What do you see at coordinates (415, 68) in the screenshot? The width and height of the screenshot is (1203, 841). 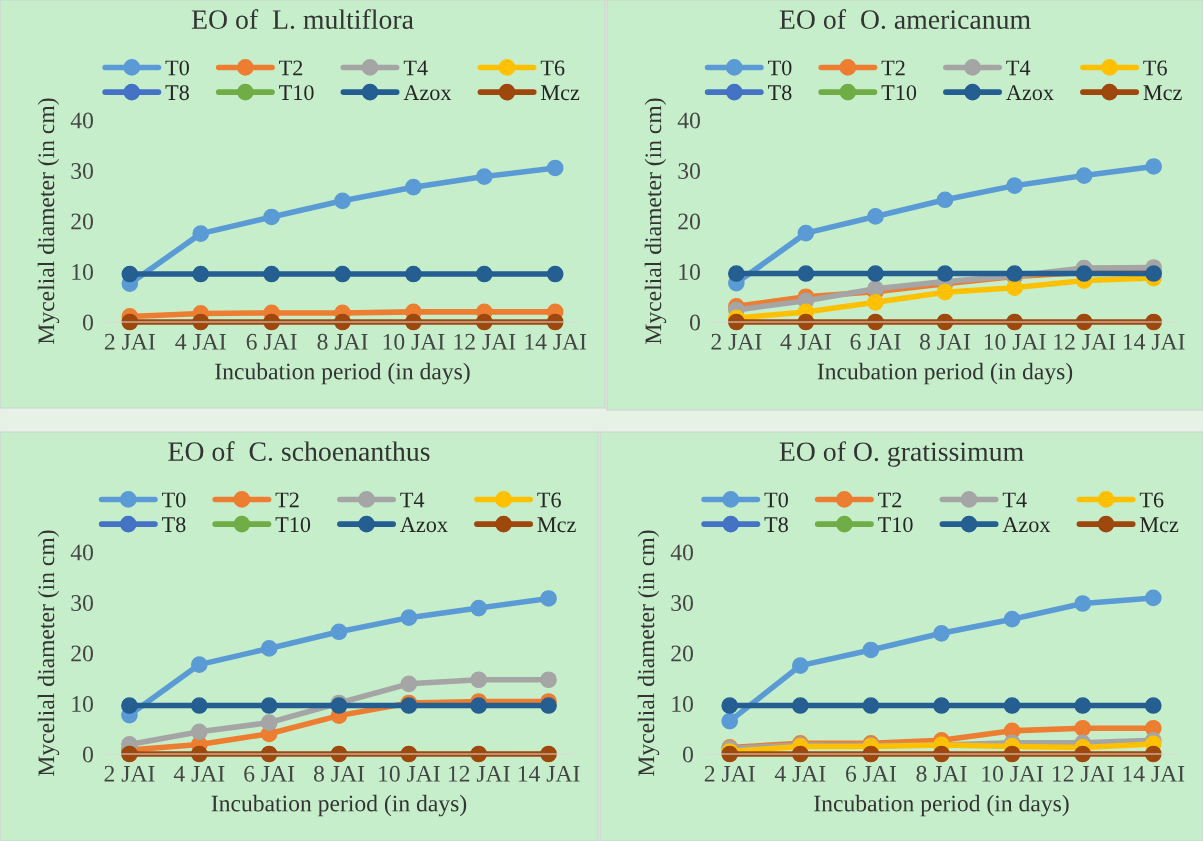 I see `legend-label: T4` at bounding box center [415, 68].